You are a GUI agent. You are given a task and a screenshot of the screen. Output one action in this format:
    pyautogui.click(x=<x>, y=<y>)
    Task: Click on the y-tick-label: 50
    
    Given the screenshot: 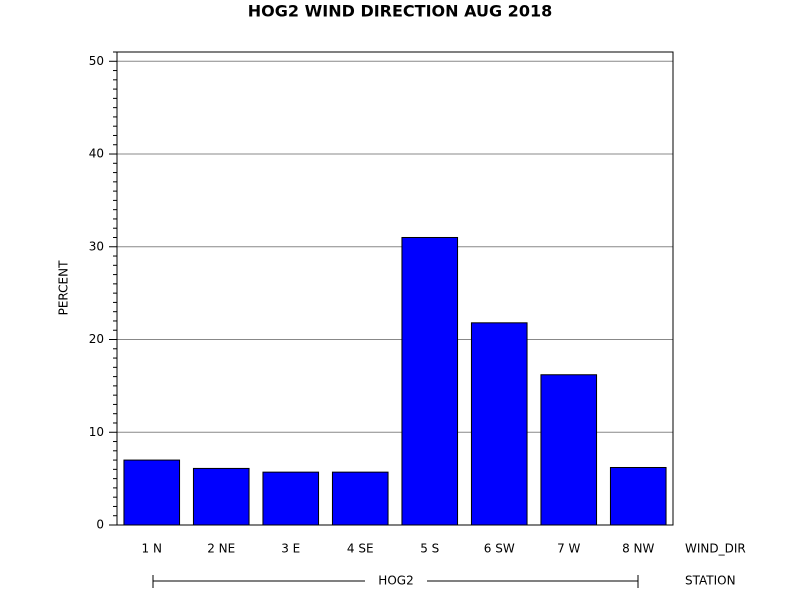 What is the action you would take?
    pyautogui.click(x=96, y=61)
    